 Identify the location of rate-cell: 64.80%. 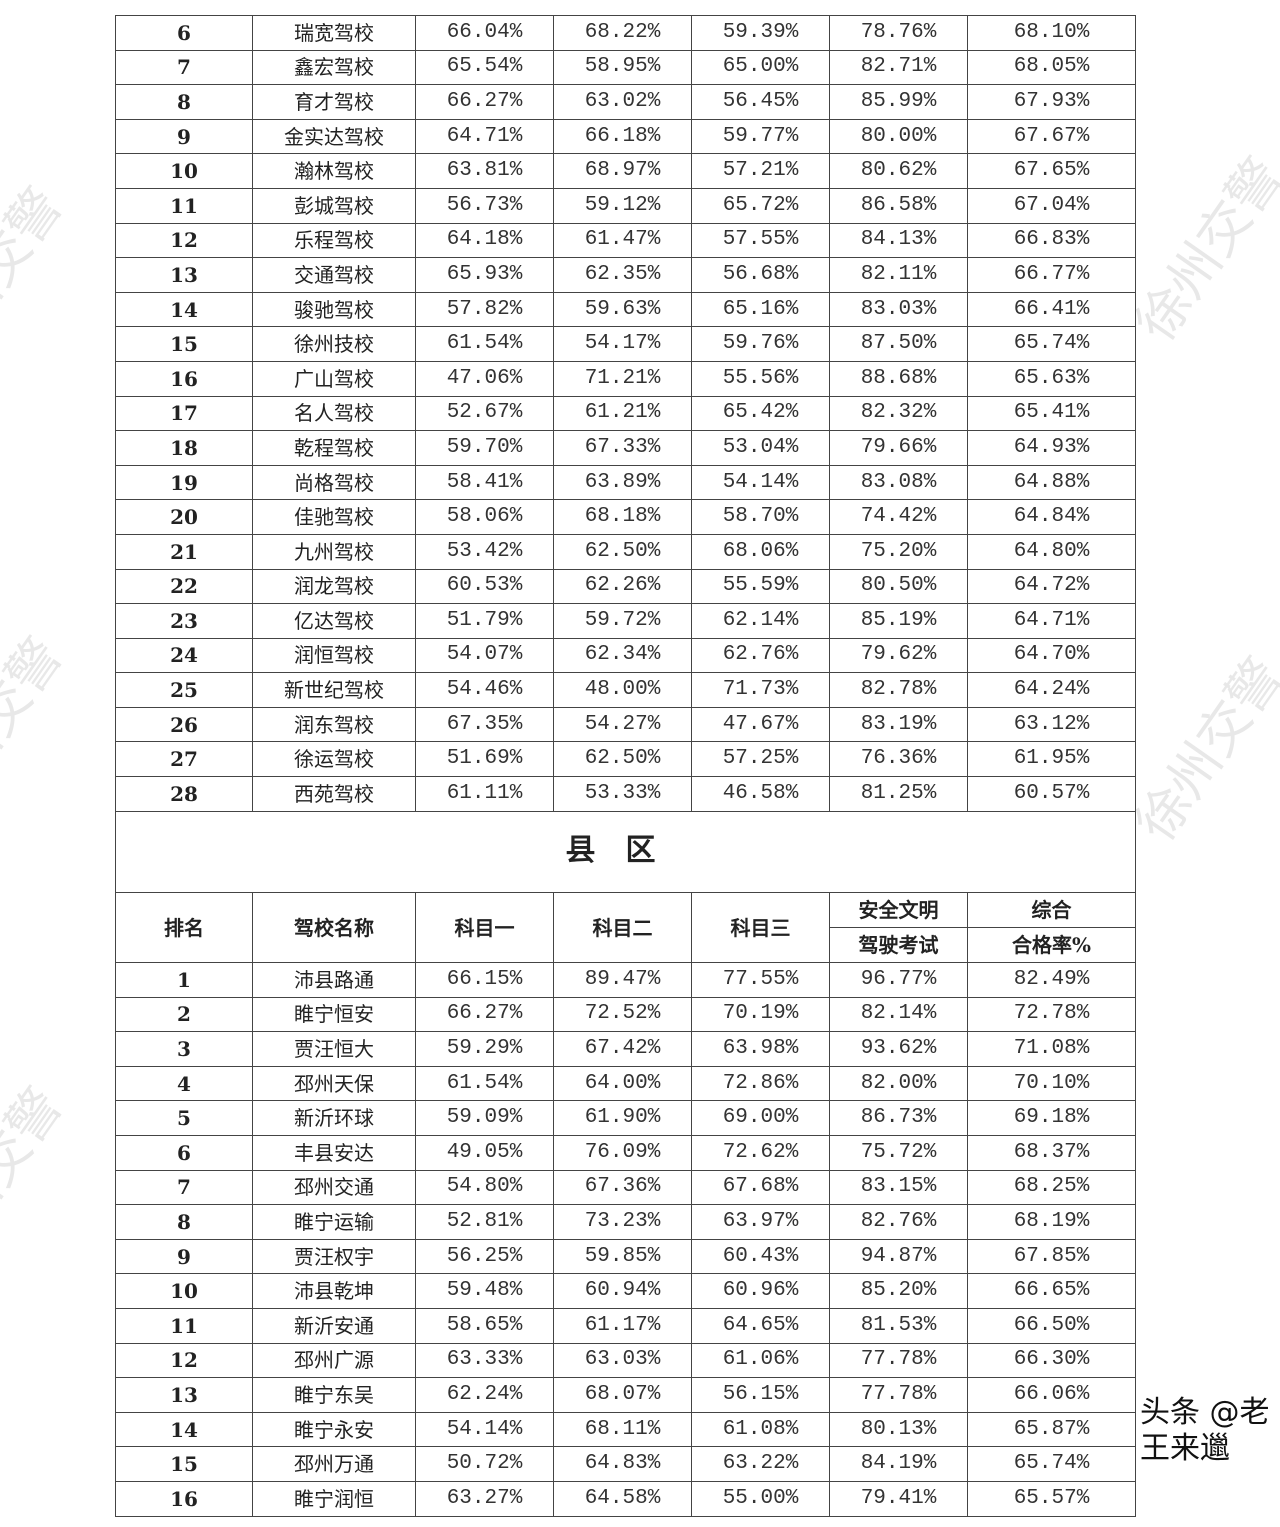
(1051, 551).